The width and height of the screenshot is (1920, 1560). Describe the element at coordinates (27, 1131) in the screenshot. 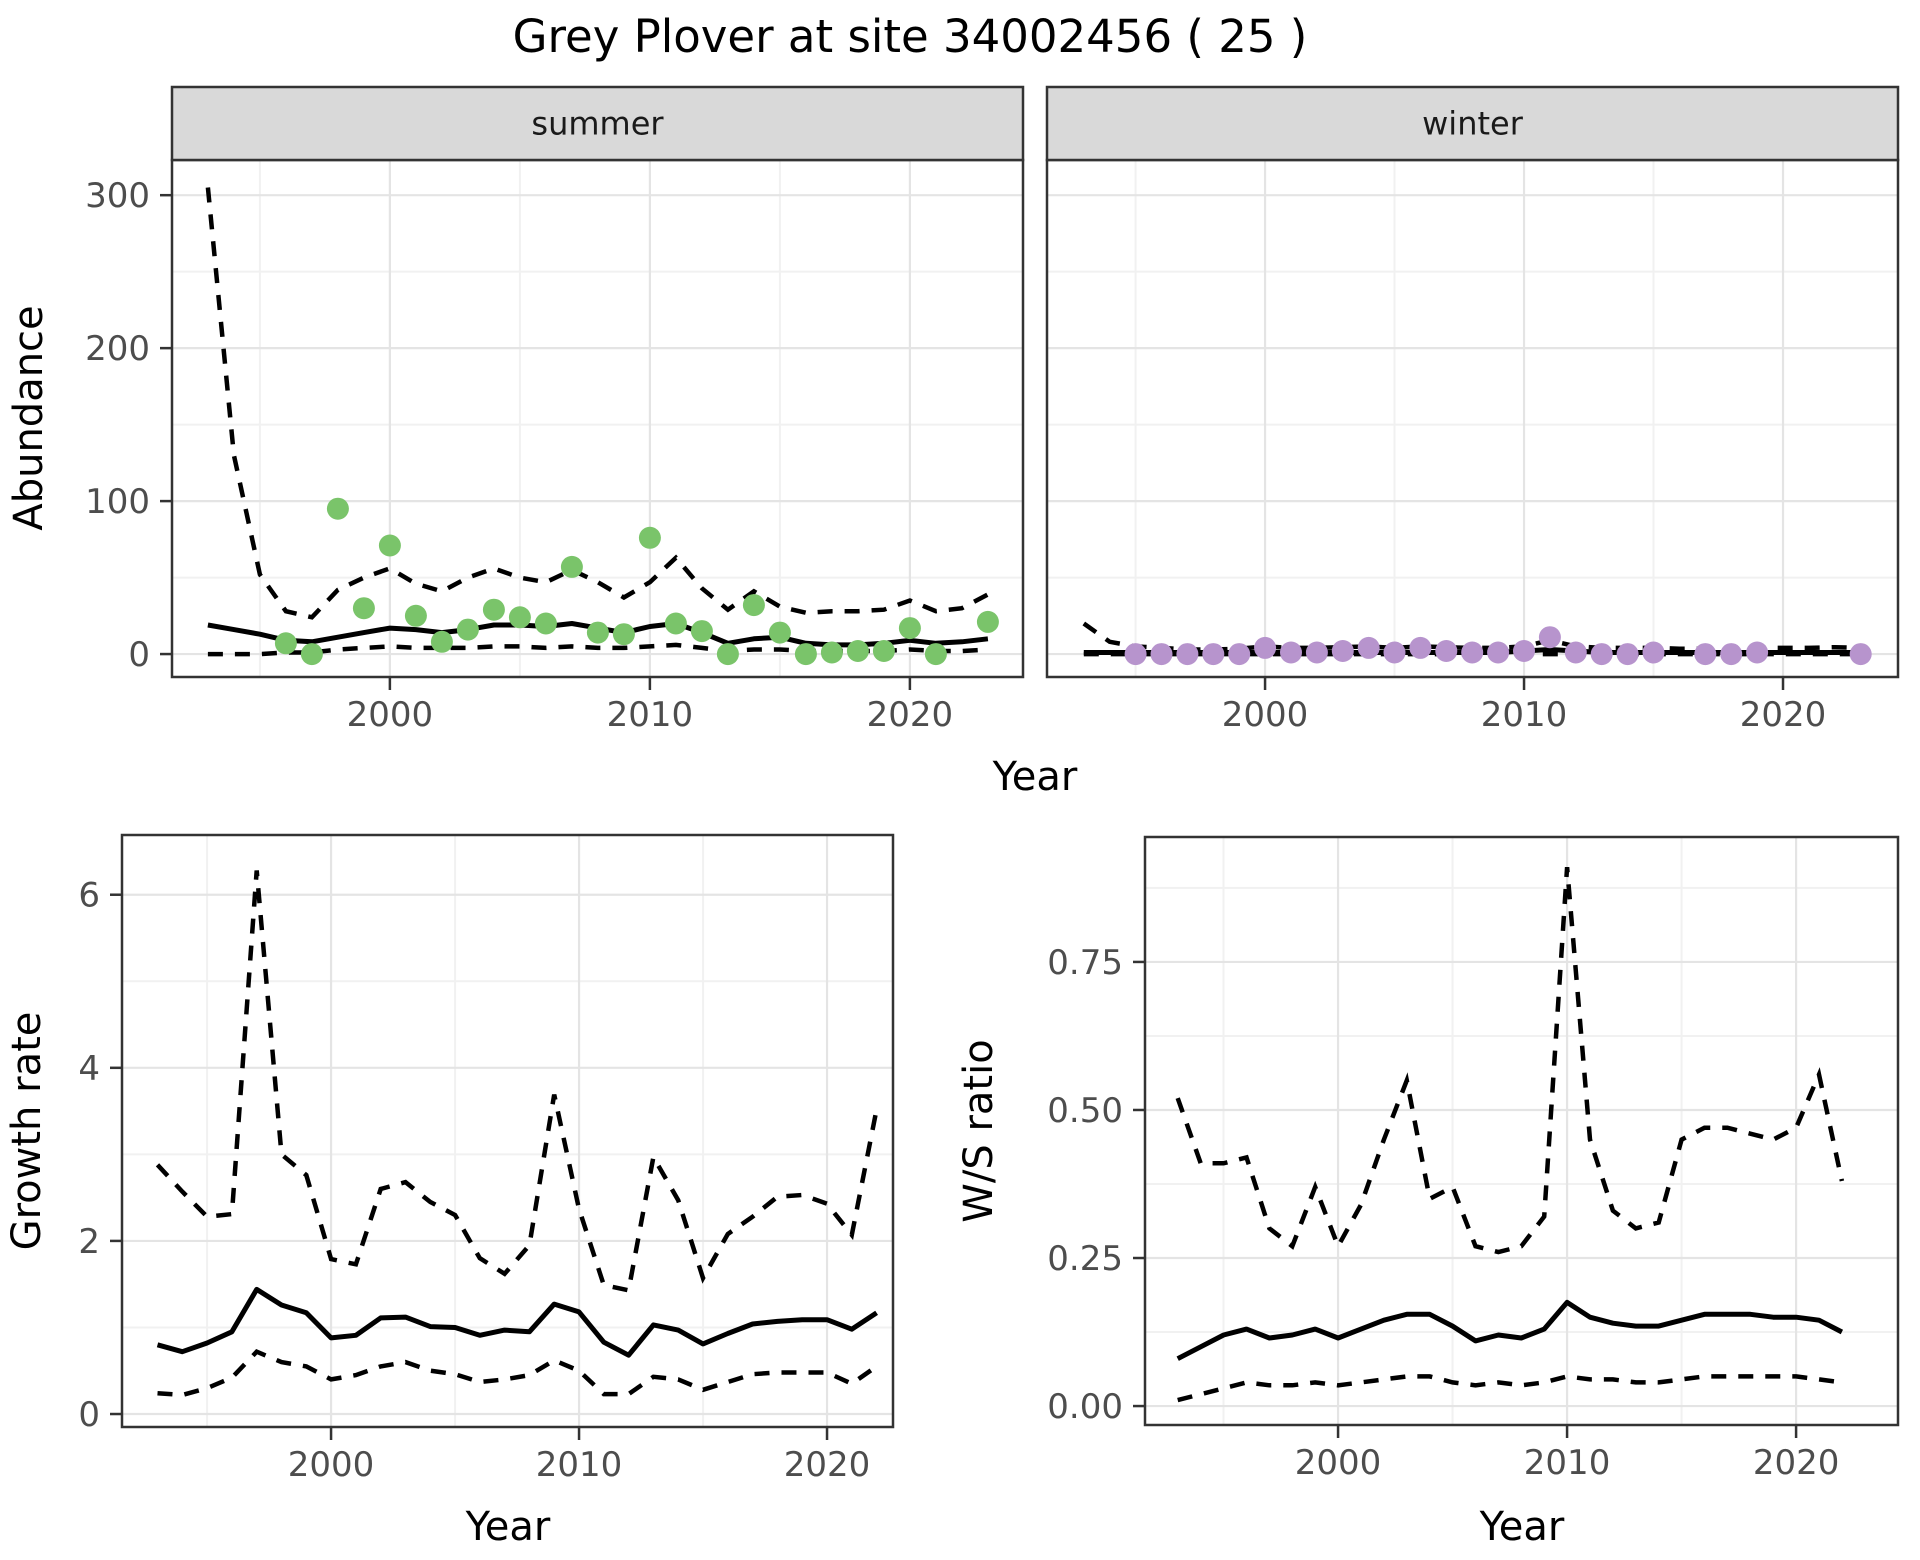

I see `y-axis-title: Growth rate` at that location.